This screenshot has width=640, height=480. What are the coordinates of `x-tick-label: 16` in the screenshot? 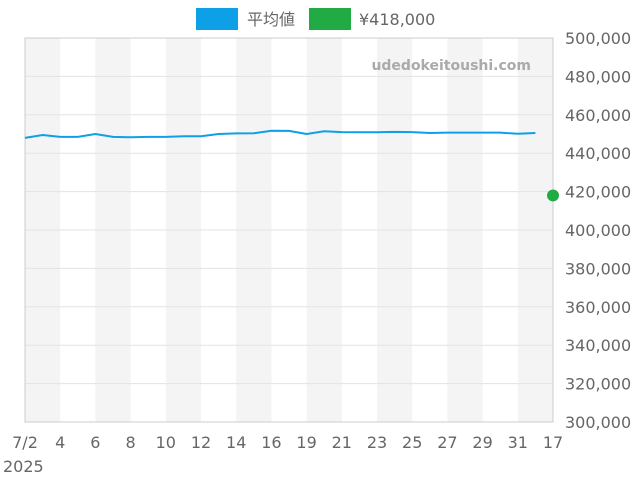 It's located at (271, 442).